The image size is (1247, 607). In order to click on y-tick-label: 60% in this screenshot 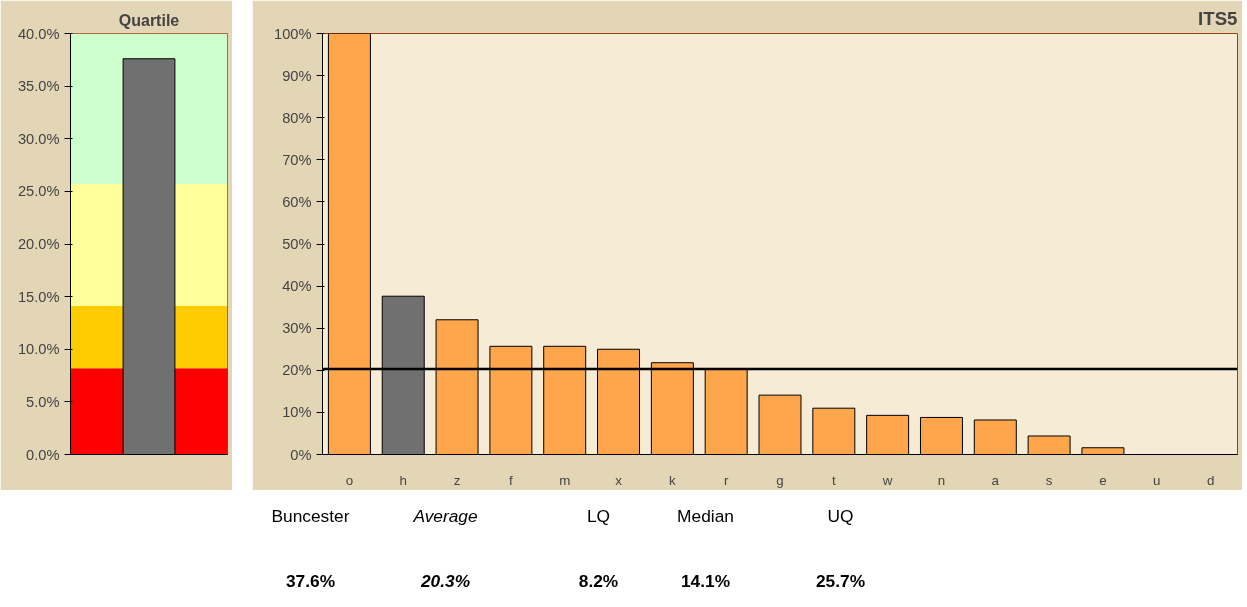, I will do `click(297, 201)`.